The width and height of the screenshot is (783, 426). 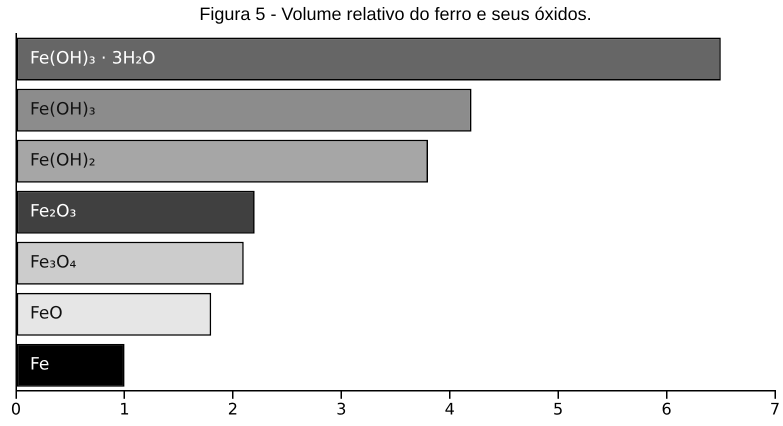 What do you see at coordinates (53, 212) in the screenshot?
I see `y-tick-label: Fe₂O₃` at bounding box center [53, 212].